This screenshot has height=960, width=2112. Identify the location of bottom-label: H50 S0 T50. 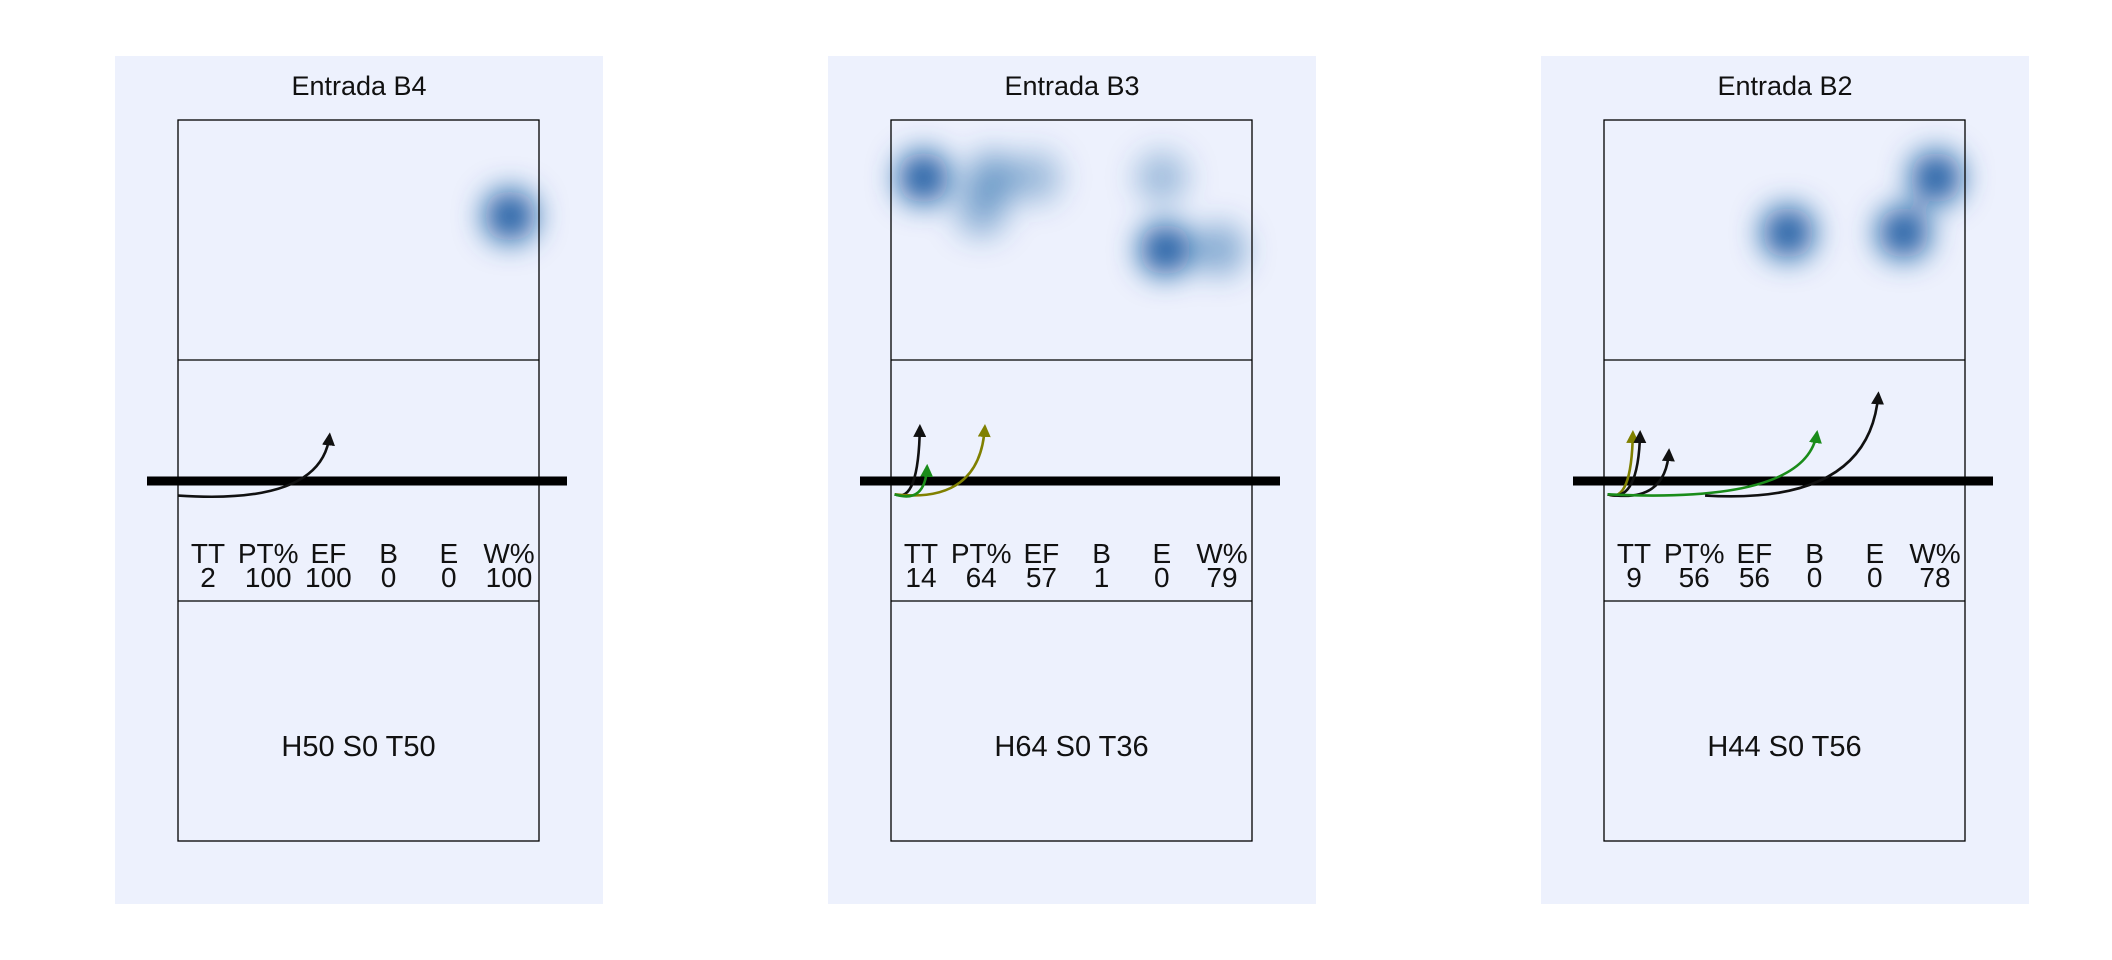
(358, 747).